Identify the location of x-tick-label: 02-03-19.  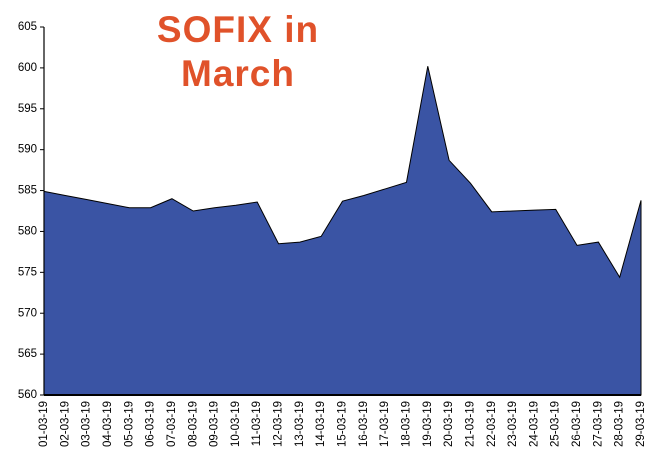
(65, 424).